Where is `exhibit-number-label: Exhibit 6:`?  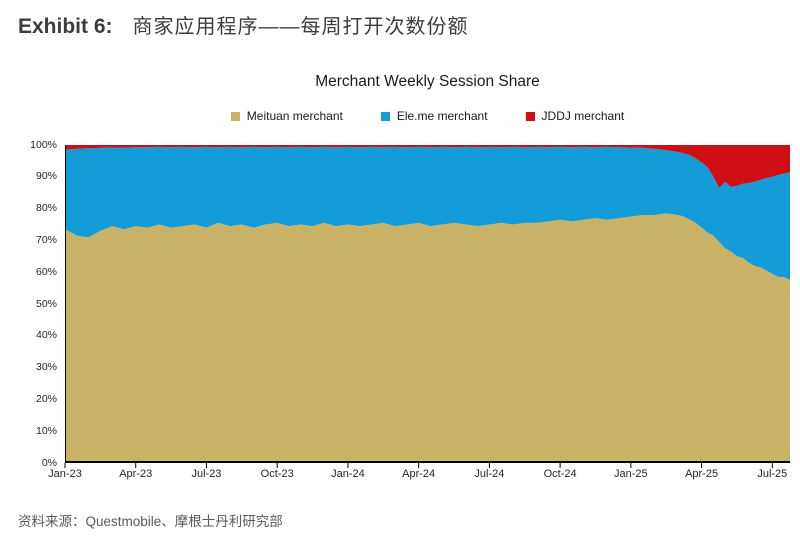
exhibit-number-label: Exhibit 6: is located at coordinates (65, 26).